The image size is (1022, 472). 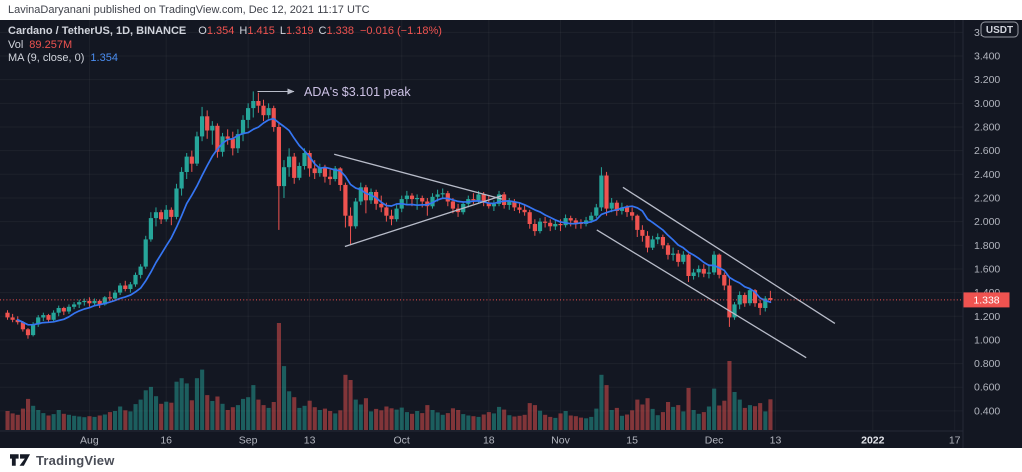 What do you see at coordinates (97, 31) in the screenshot?
I see `symbol-title: Cardano / TetherUS, 1D, BINANCE` at bounding box center [97, 31].